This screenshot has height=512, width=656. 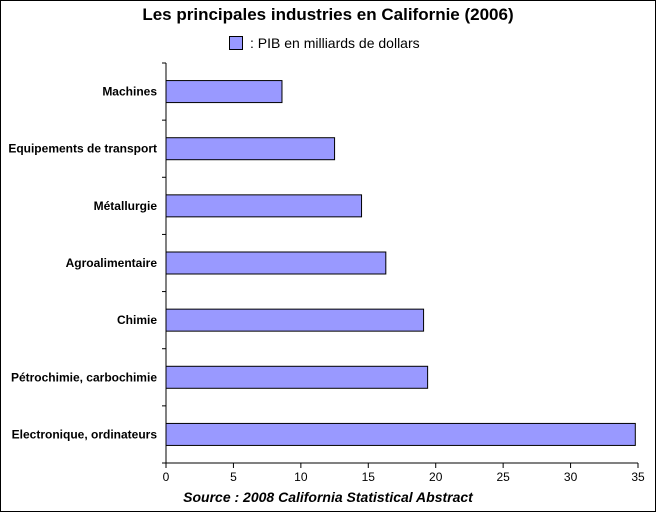 I want to click on category-label: Electronique, ordinateurs, so click(x=85, y=434).